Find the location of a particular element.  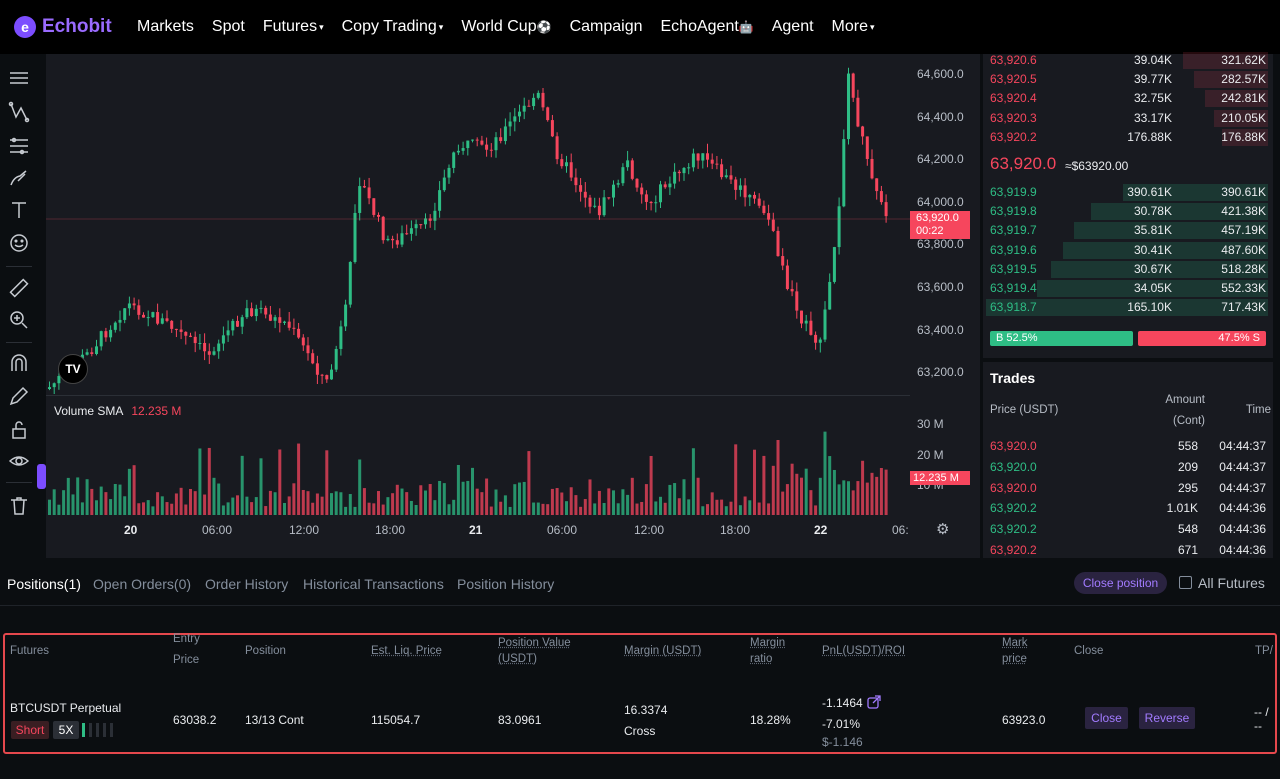

ask-row: 63,920.2 176.88K 176.88K is located at coordinates (1125, 137).